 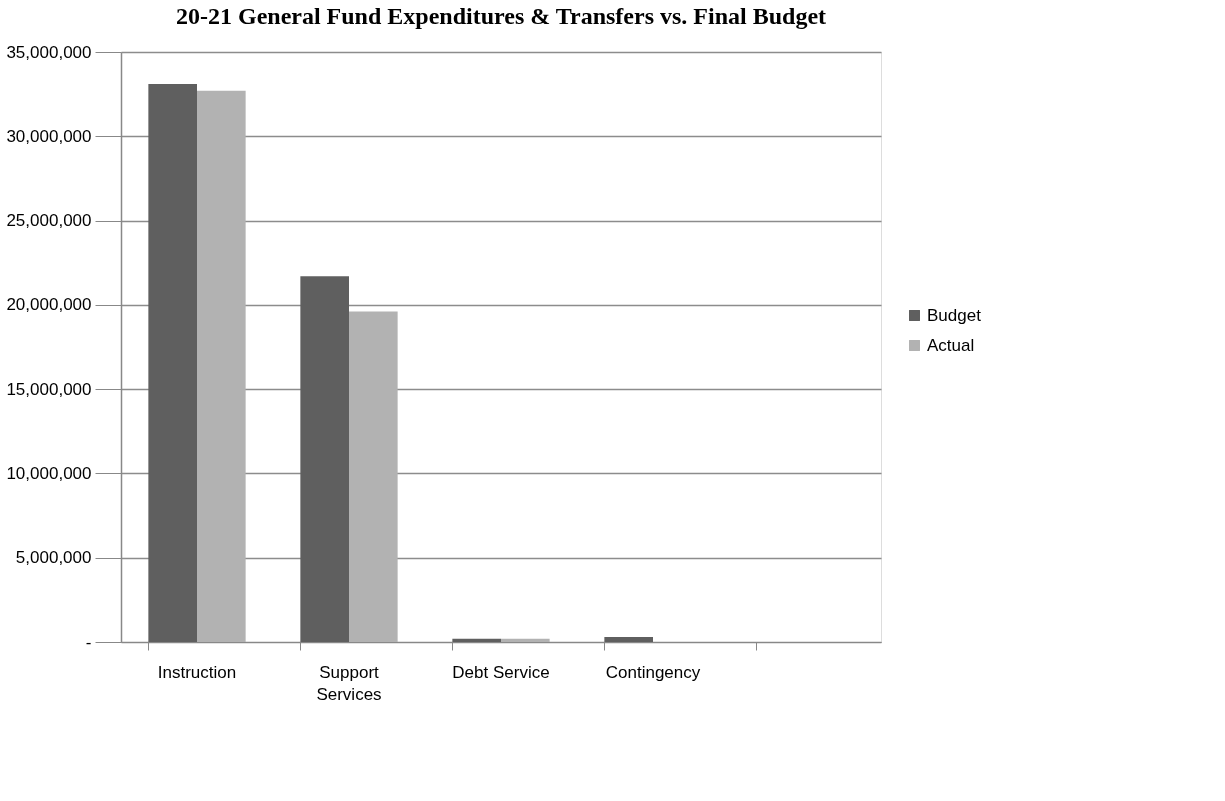 I want to click on y-tick-label: 35,000,000, so click(x=49, y=52).